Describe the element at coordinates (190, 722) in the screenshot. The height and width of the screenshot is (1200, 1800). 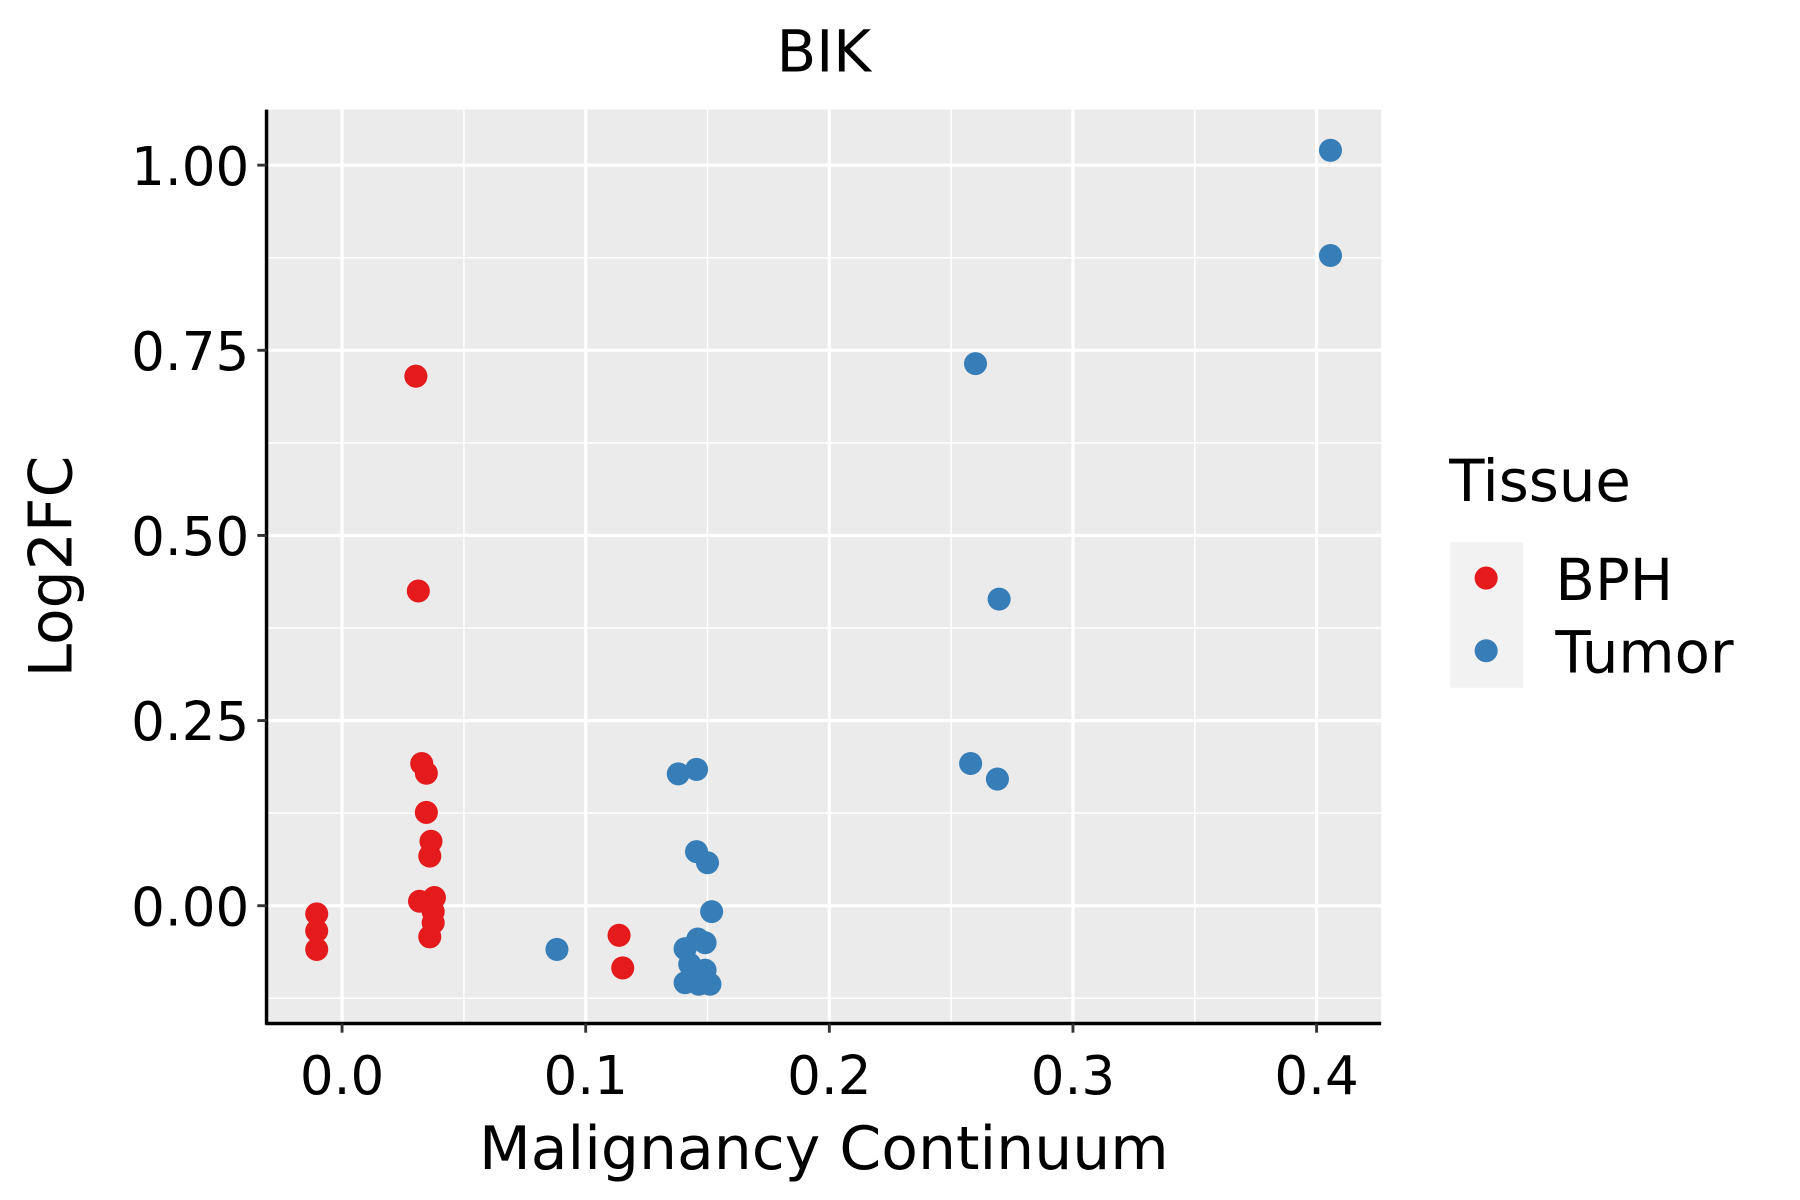
I see `y-tick-label: 0.25` at that location.